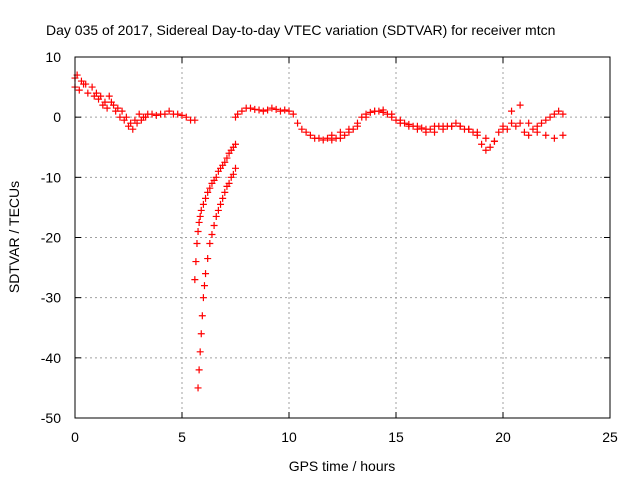 The image size is (640, 480). I want to click on y-tick-label: -10, so click(51, 177).